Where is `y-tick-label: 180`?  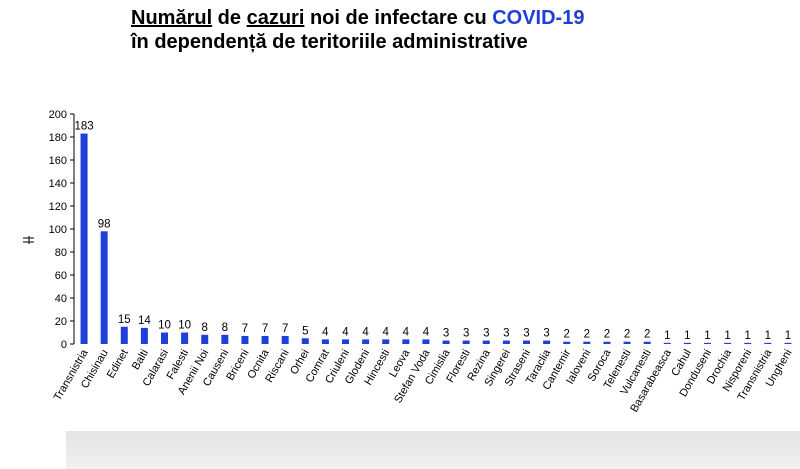
y-tick-label: 180 is located at coordinates (58, 138).